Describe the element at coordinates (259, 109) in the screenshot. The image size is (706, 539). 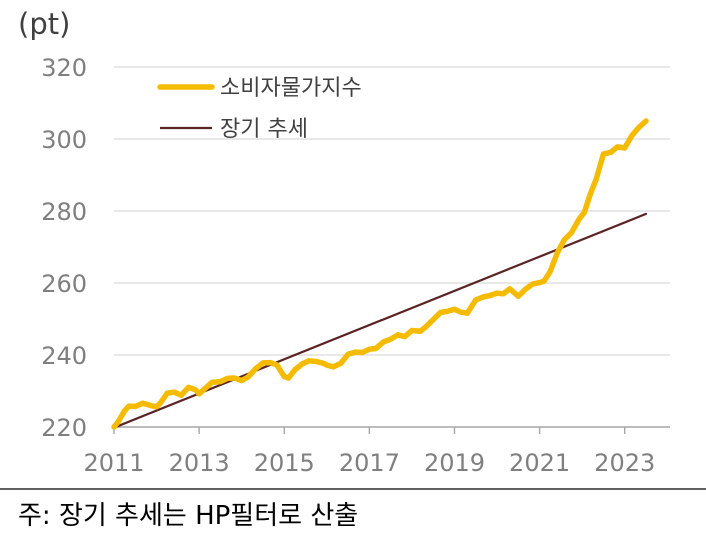
I see `legend: 소비자물가지수 장기 추세` at that location.